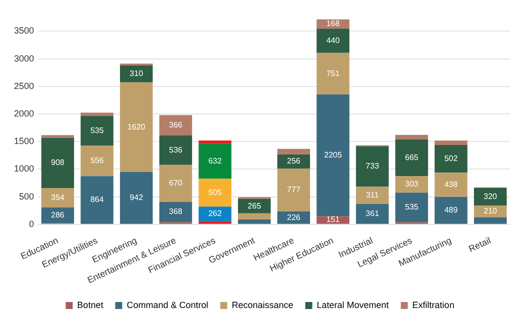 This screenshot has width=516, height=322. Describe the element at coordinates (263, 305) in the screenshot. I see `legend-label: Reconaissance` at that location.